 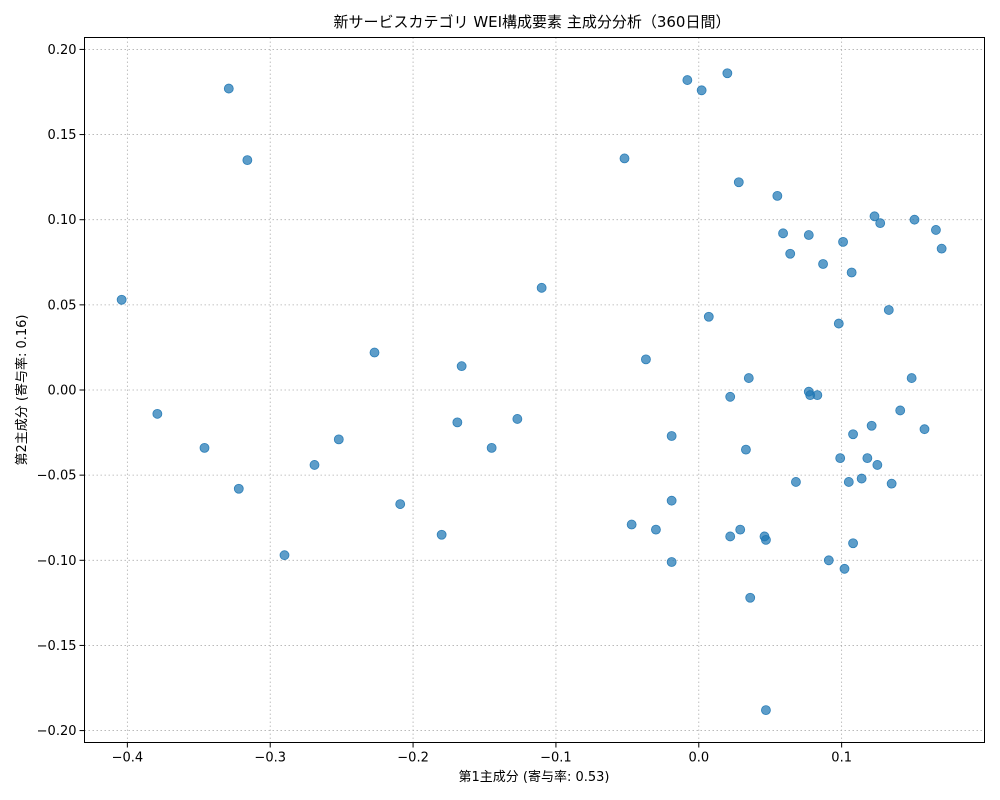 I want to click on chart-title: 新サービスカテゴリ WEI構成要素 主成分分析（360日間）, so click(x=532, y=22).